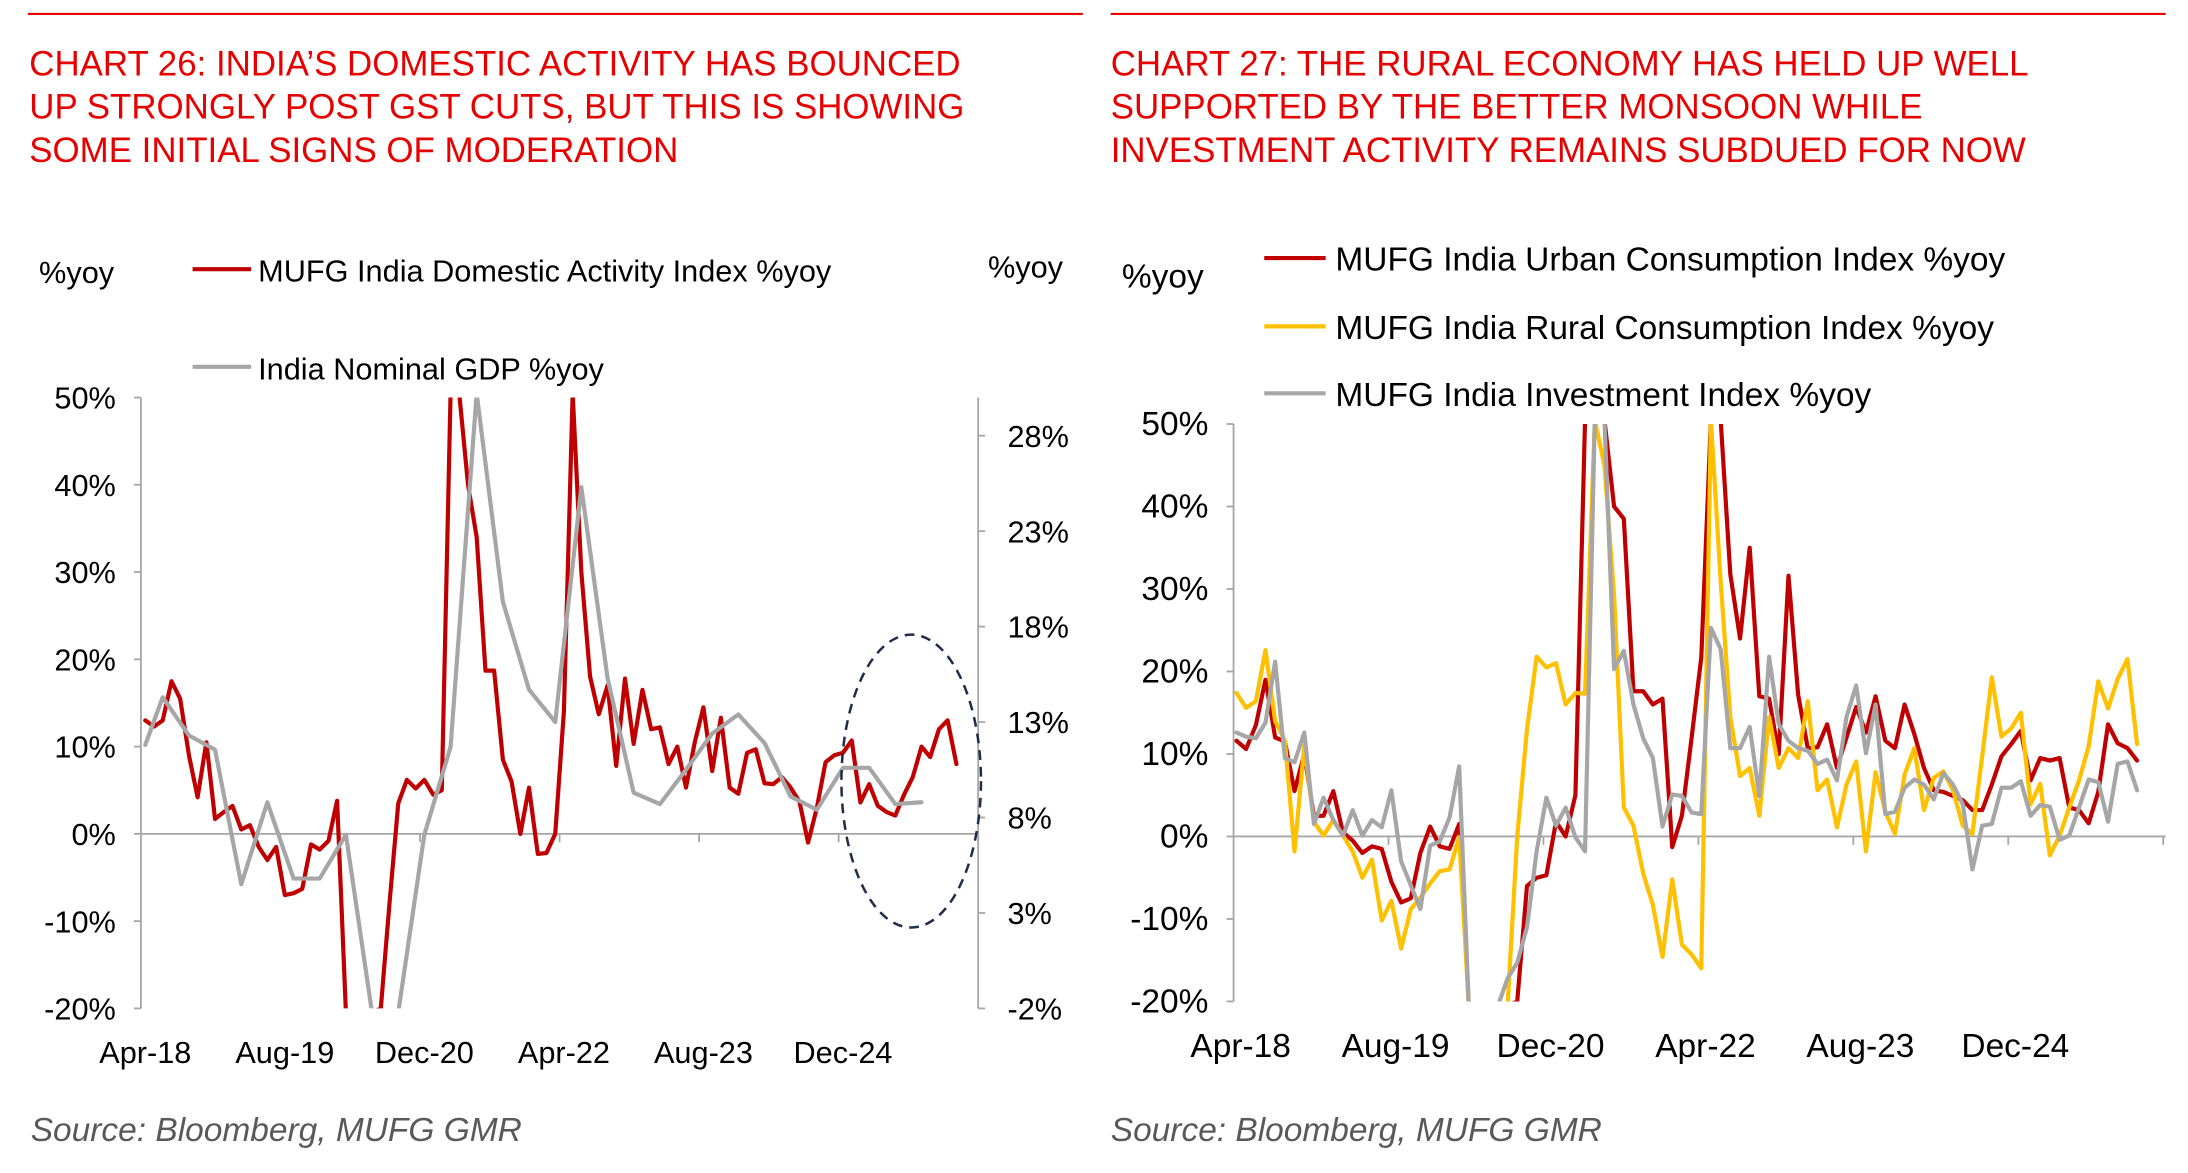 This screenshot has width=2188, height=1173. I want to click on chart-27-title-line-2: SUPPORTED BY THE BETTER MONSOON WHILE, so click(1517, 107).